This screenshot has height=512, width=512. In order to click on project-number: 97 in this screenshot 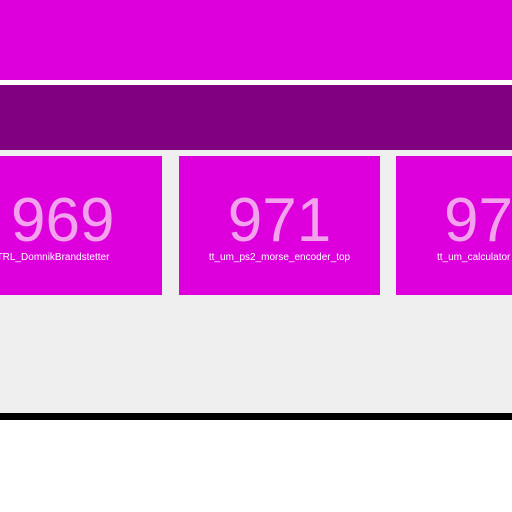, I will do `click(478, 220)`.